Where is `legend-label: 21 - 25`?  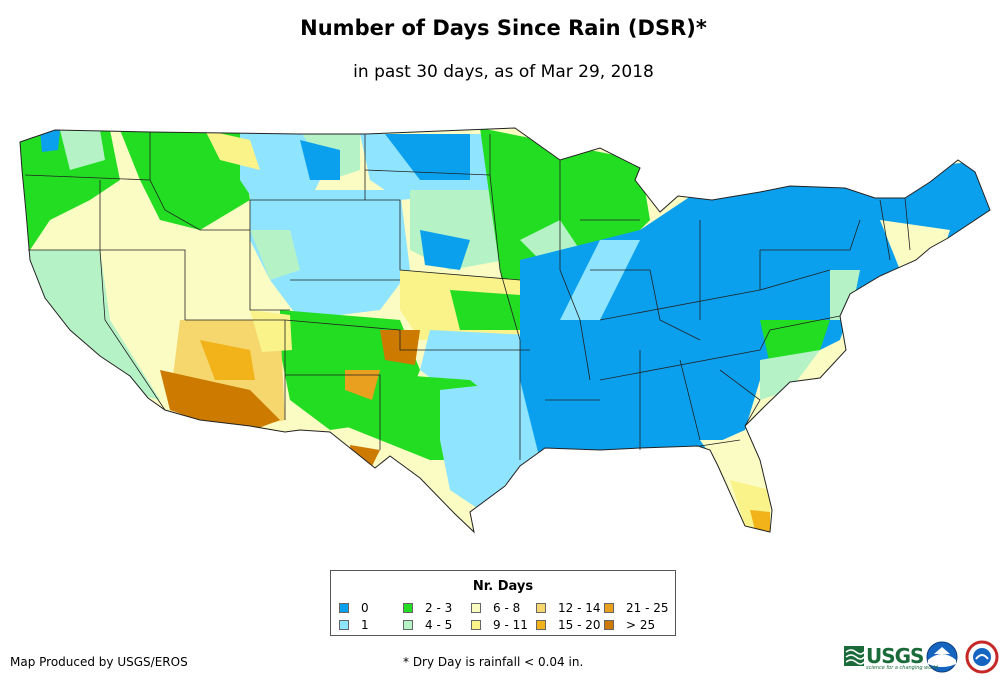 legend-label: 21 - 25 is located at coordinates (647, 608).